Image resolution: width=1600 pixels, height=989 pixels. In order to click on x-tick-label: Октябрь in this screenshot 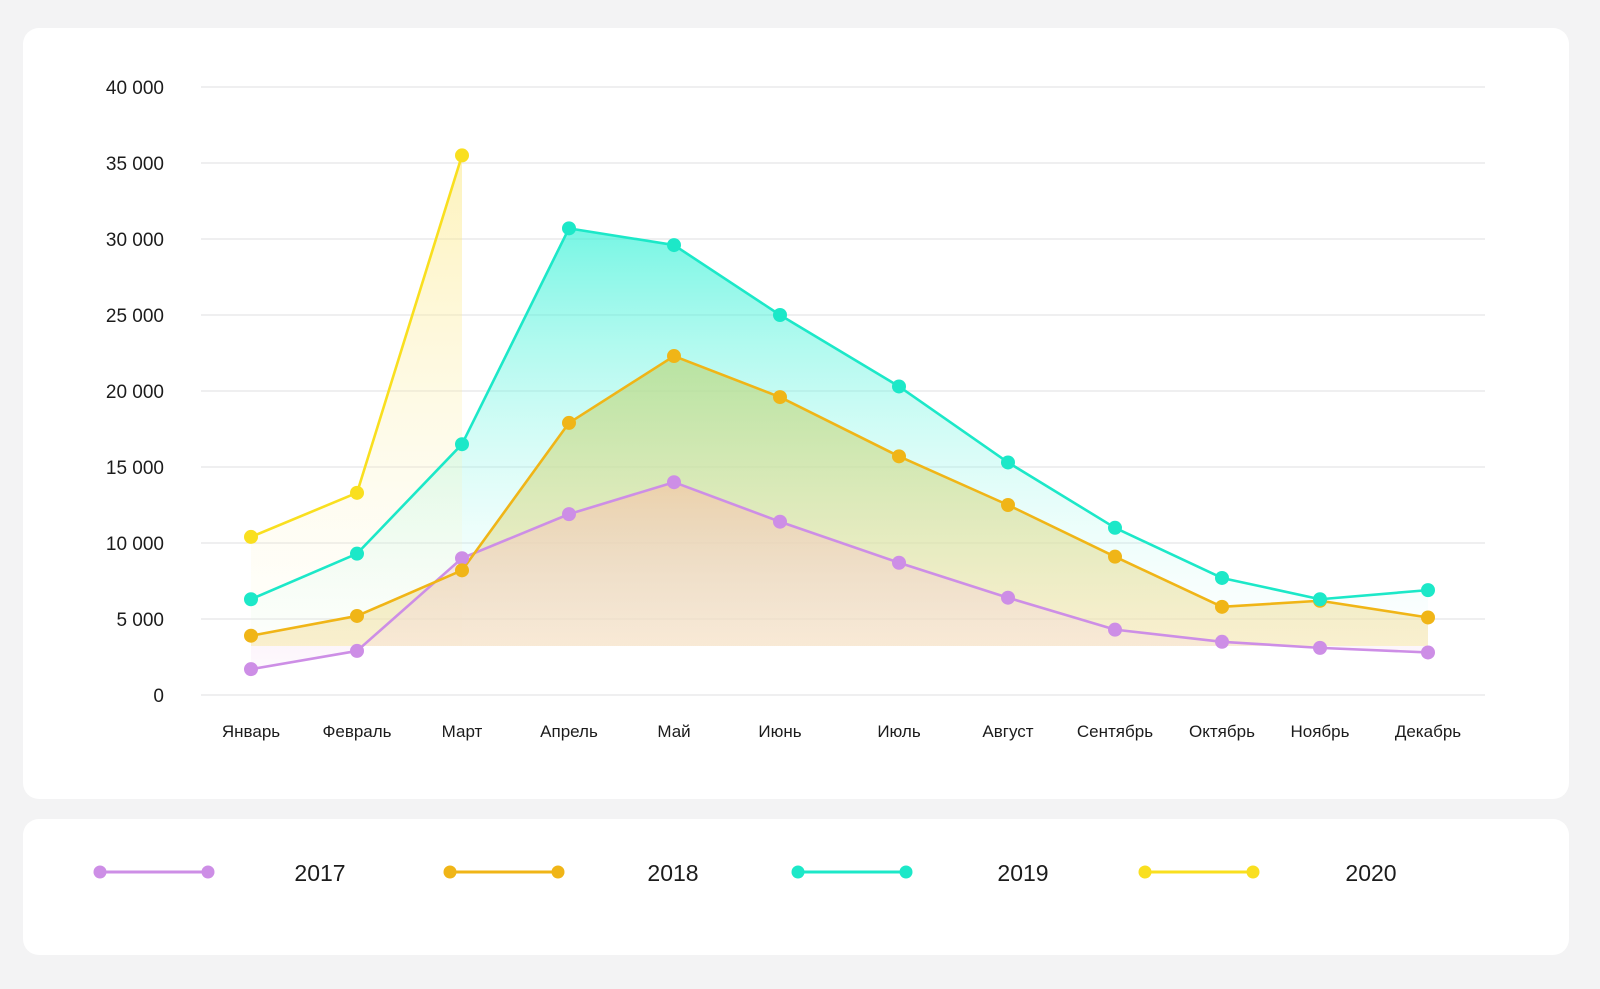, I will do `click(1222, 731)`.